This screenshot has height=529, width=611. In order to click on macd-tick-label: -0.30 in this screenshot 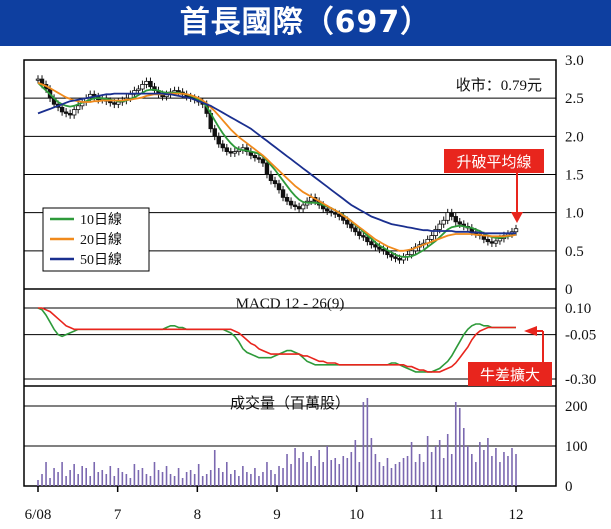, I will do `click(580, 380)`.